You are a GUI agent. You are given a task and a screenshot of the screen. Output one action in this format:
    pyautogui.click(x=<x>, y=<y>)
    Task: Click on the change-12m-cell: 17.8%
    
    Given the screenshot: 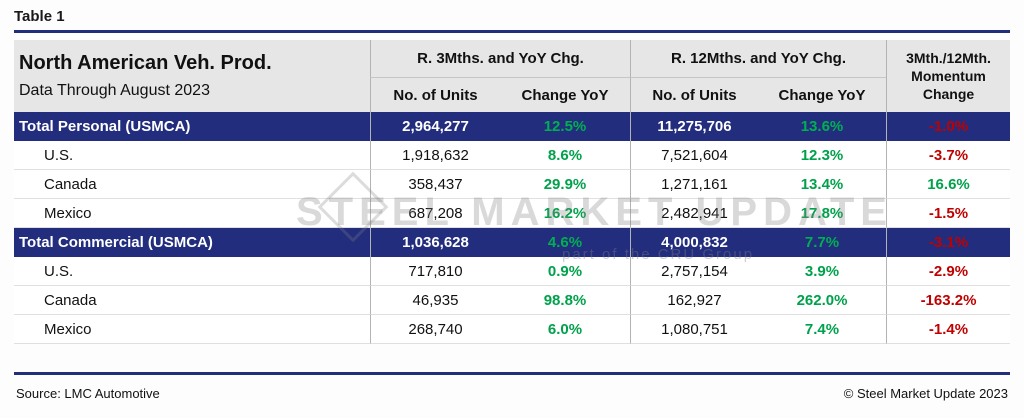 What is the action you would take?
    pyautogui.click(x=822, y=213)
    